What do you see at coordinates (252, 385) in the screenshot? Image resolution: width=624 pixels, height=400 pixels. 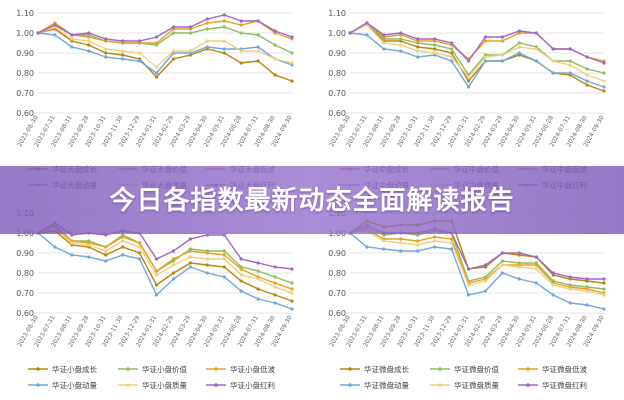 I see `legend-label: 华证小盘红利` at bounding box center [252, 385].